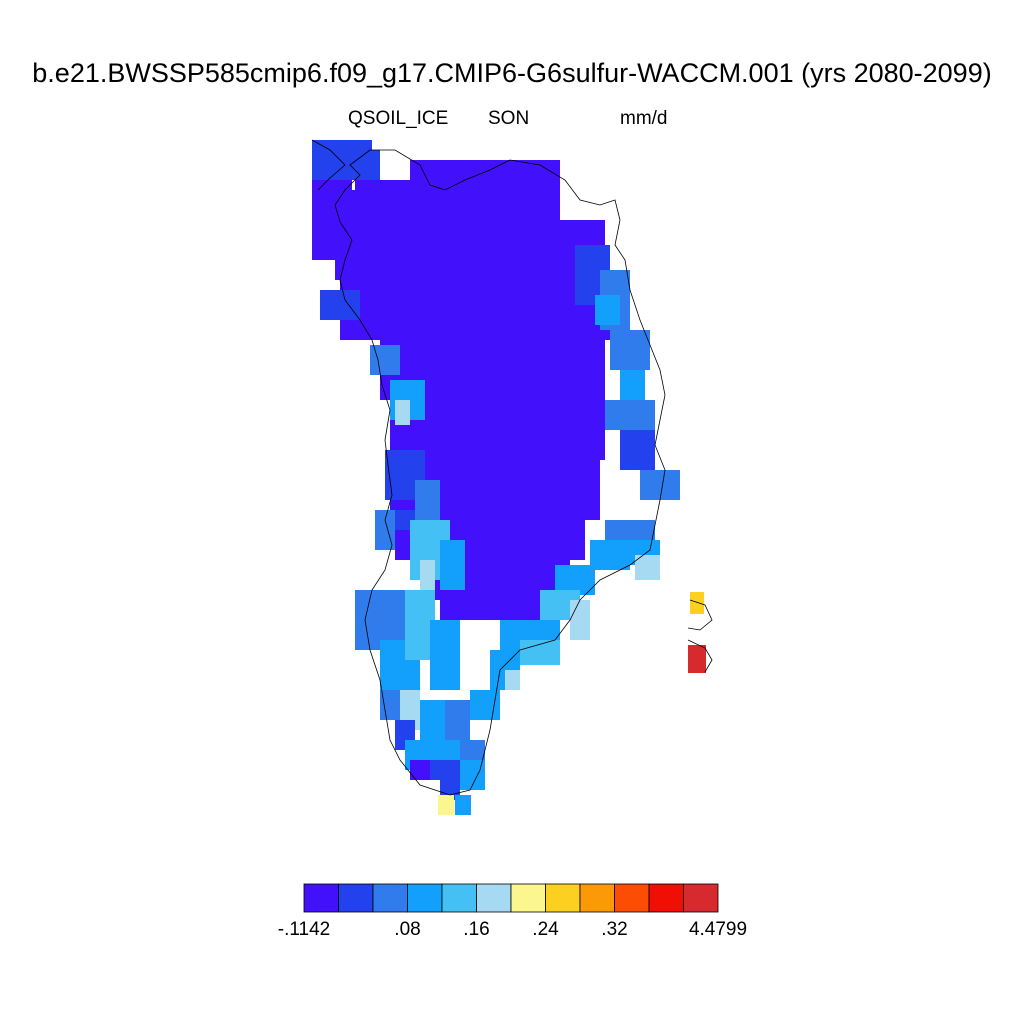  Describe the element at coordinates (509, 118) in the screenshot. I see `season-label: SON` at that location.